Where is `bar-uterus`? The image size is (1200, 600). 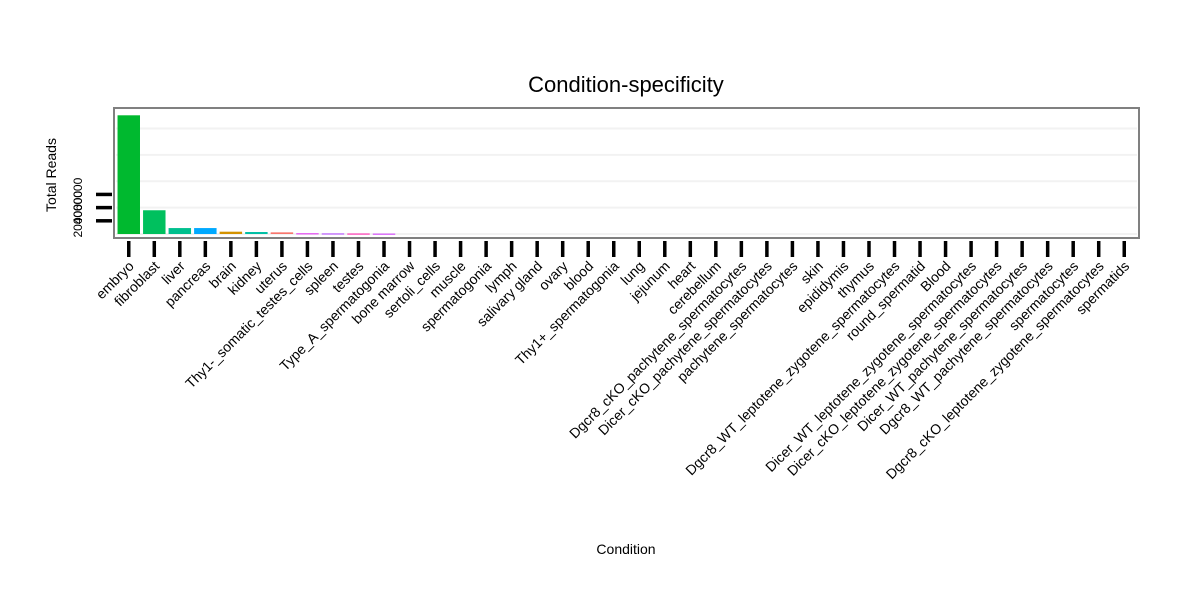
bar-uterus is located at coordinates (282, 233).